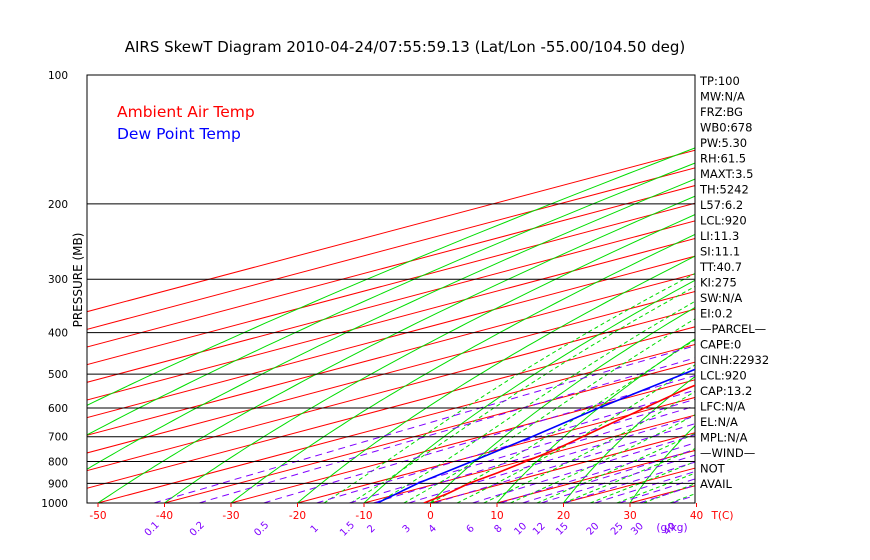 The width and height of the screenshot is (870, 560). What do you see at coordinates (562, 529) in the screenshot?
I see `mixing-ratio-label: 15` at bounding box center [562, 529].